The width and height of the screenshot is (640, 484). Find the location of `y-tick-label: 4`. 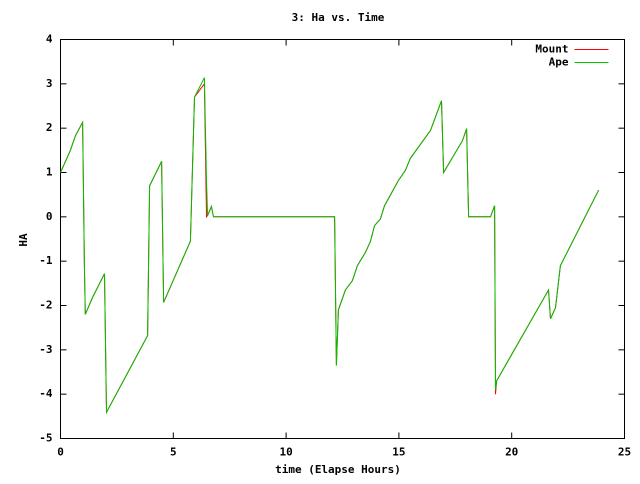

y-tick-label: 4 is located at coordinates (49, 39).